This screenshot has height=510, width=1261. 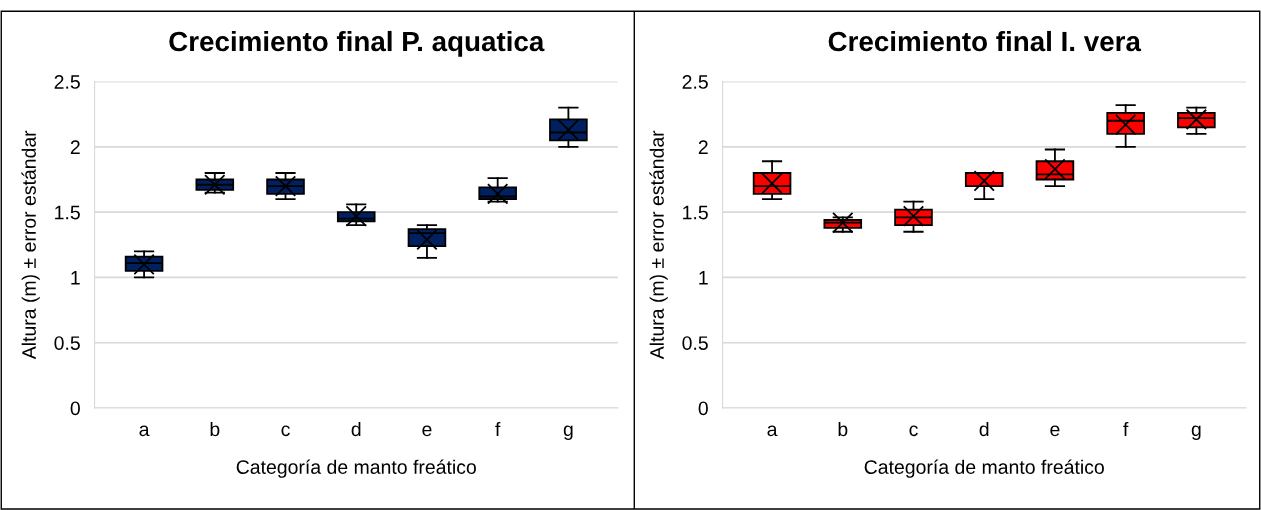 I want to click on chart-title: Crecimiento final P. aquatica, so click(x=357, y=43).